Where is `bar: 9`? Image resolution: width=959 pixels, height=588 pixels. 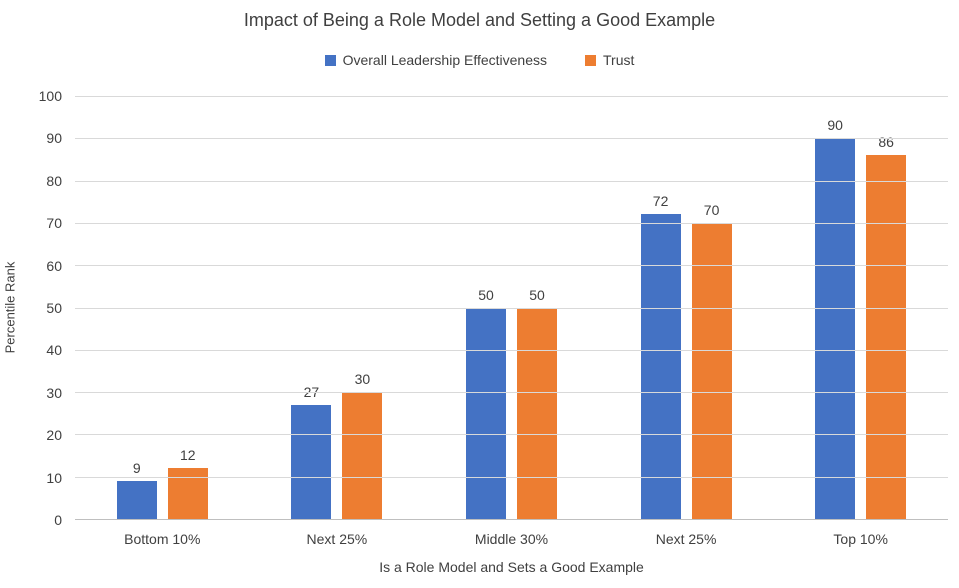 bar: 9 is located at coordinates (136, 489).